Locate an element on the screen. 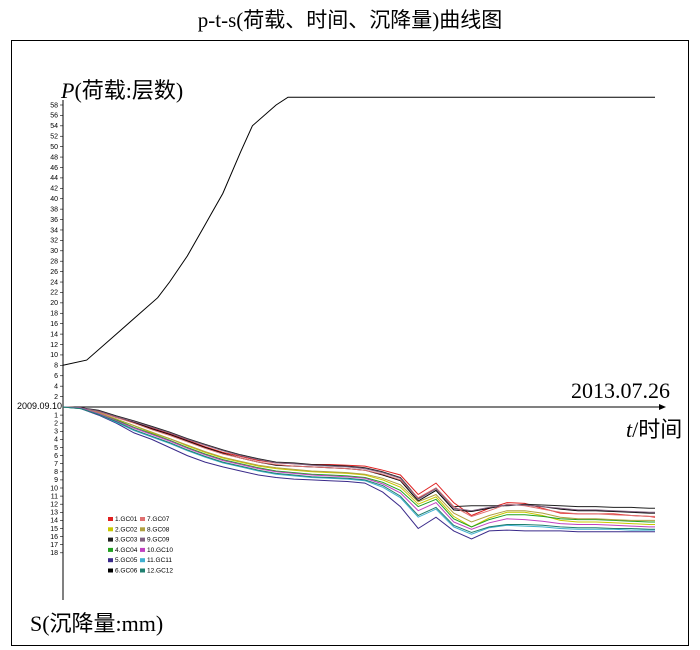 The image size is (700, 650). p-tick-label: 42 is located at coordinates (54, 189).